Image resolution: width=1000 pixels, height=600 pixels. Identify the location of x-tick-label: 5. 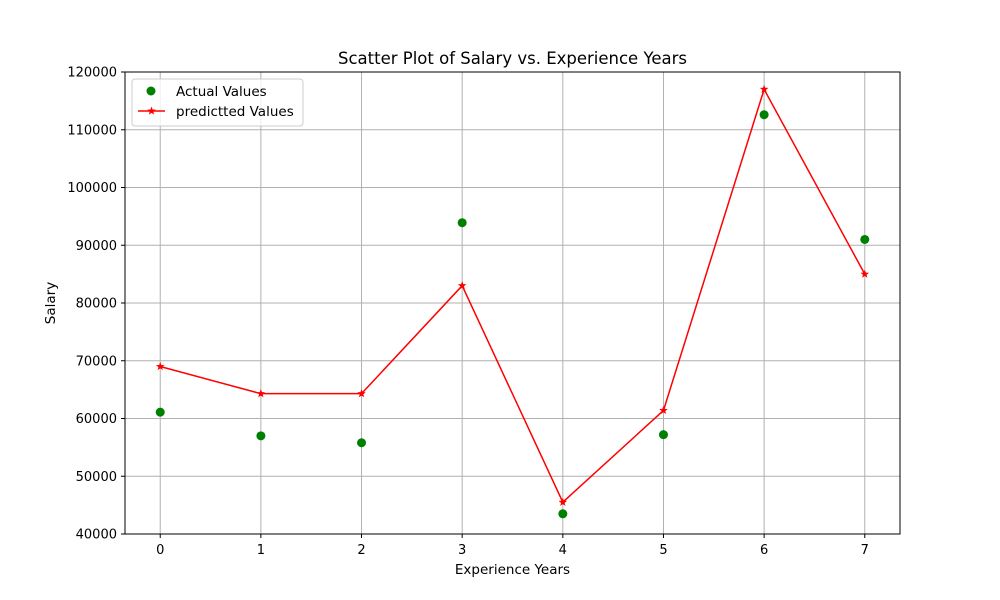
(663, 550).